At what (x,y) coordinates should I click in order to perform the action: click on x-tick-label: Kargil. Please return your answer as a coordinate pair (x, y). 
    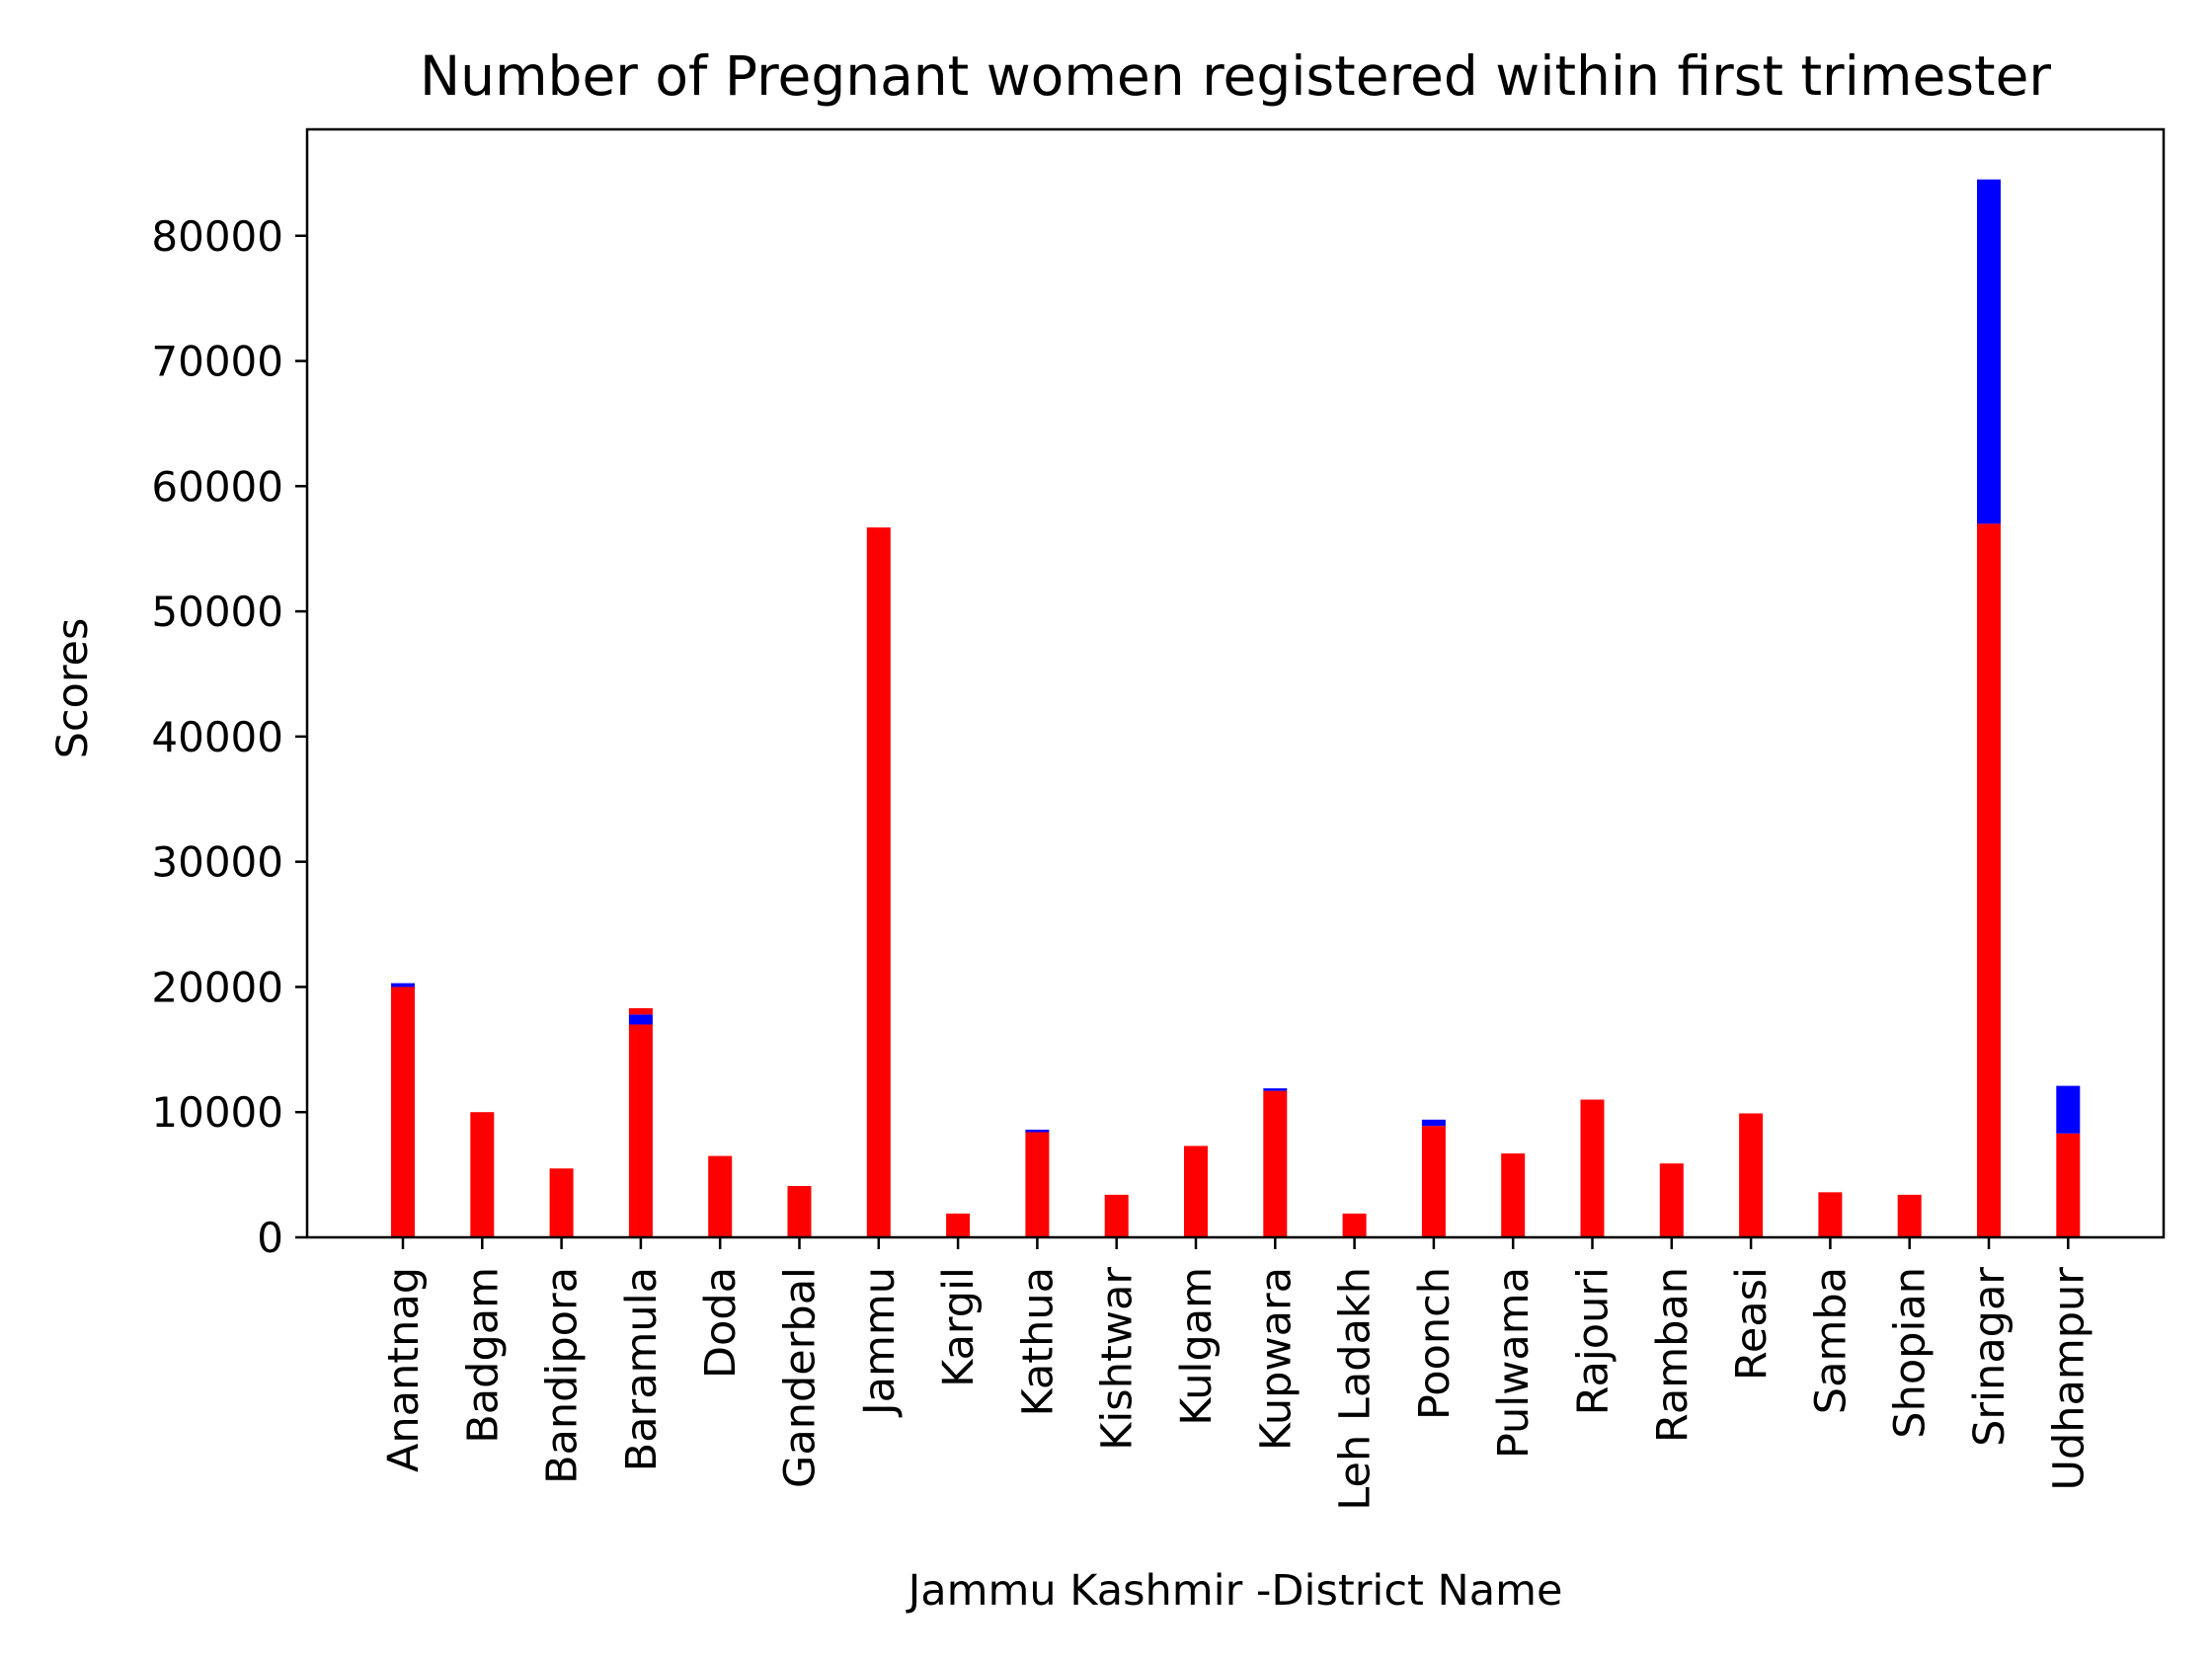
    Looking at the image, I should click on (959, 1327).